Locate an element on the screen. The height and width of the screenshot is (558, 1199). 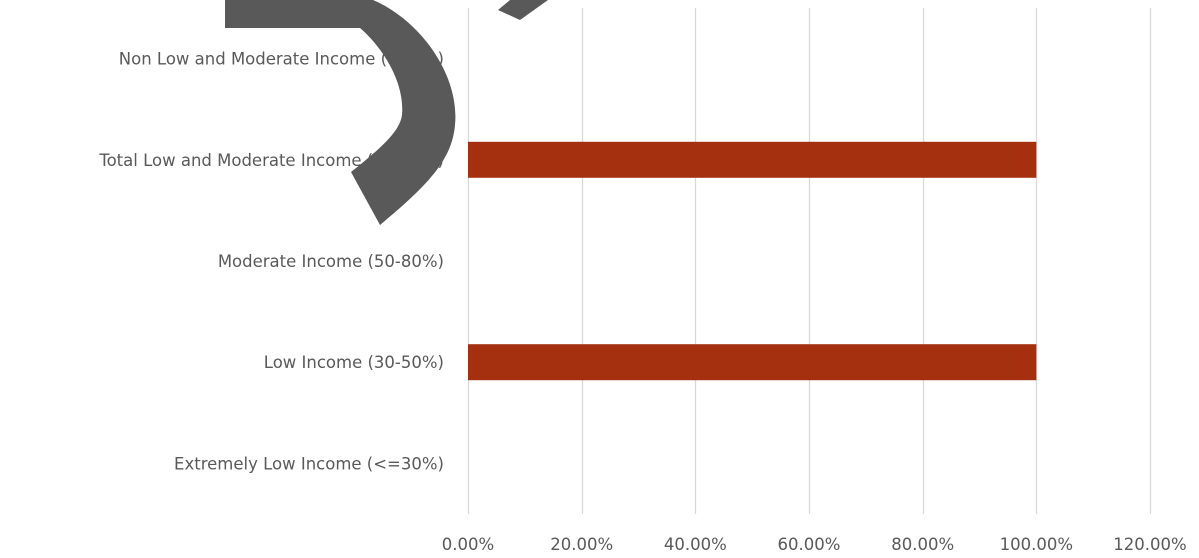
watermark-stroke-d is located at coordinates (340, 112).